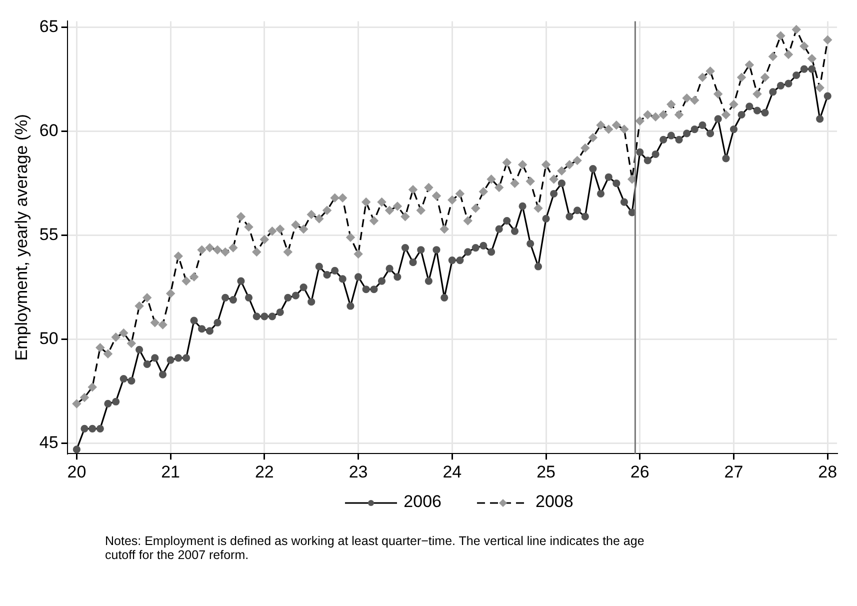 The image size is (857, 606). What do you see at coordinates (423, 501) in the screenshot?
I see `legend-label: 2006` at bounding box center [423, 501].